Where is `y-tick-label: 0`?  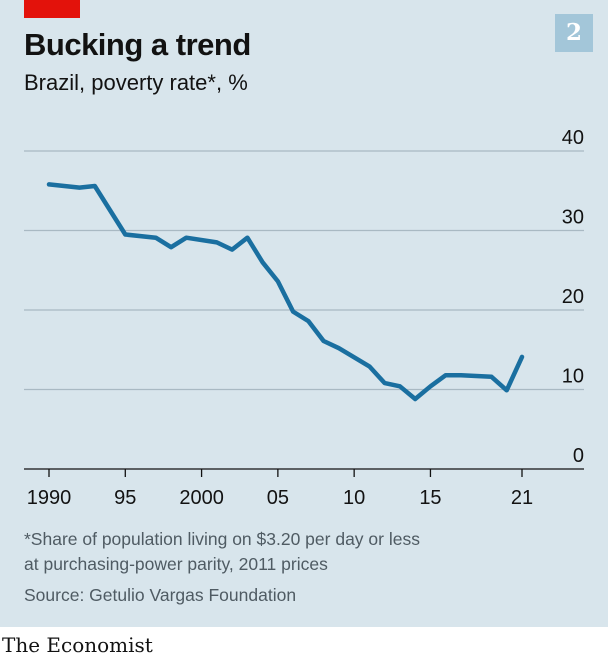
y-tick-label: 0 is located at coordinates (578, 456).